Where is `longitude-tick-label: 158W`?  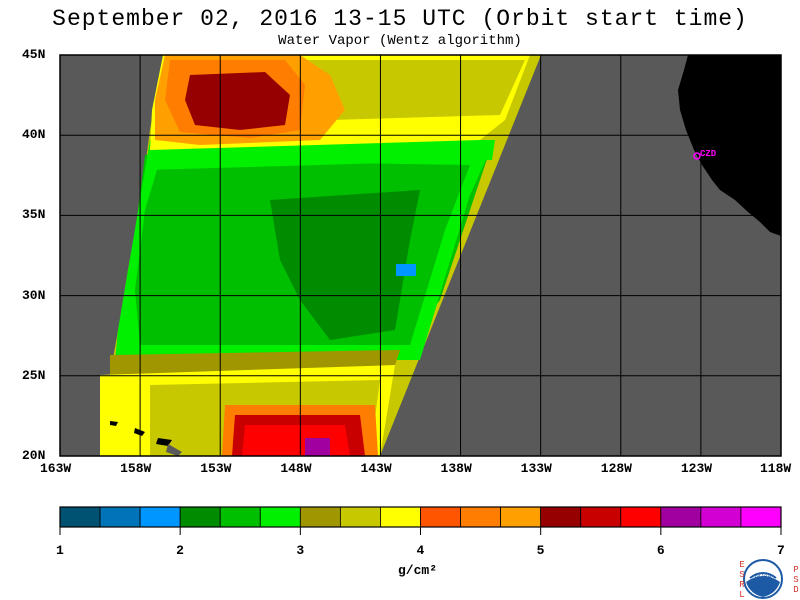
longitude-tick-label: 158W is located at coordinates (136, 468).